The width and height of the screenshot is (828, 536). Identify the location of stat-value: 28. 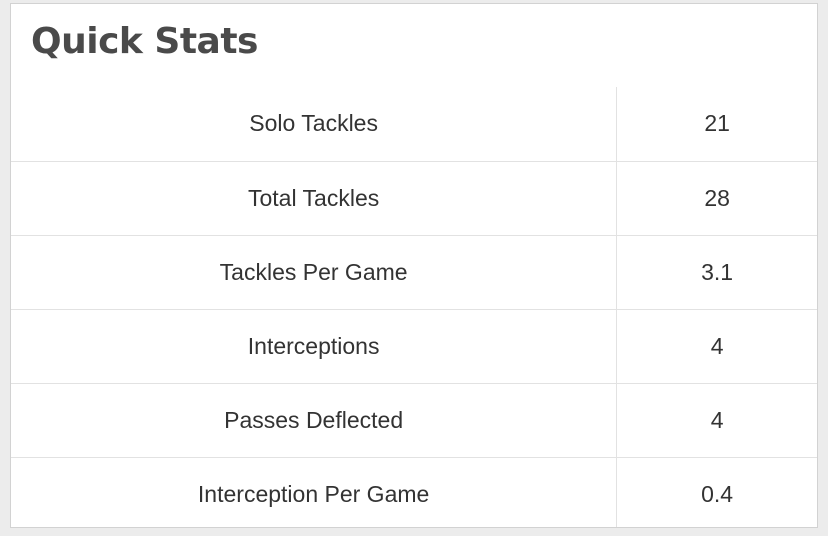
(716, 198).